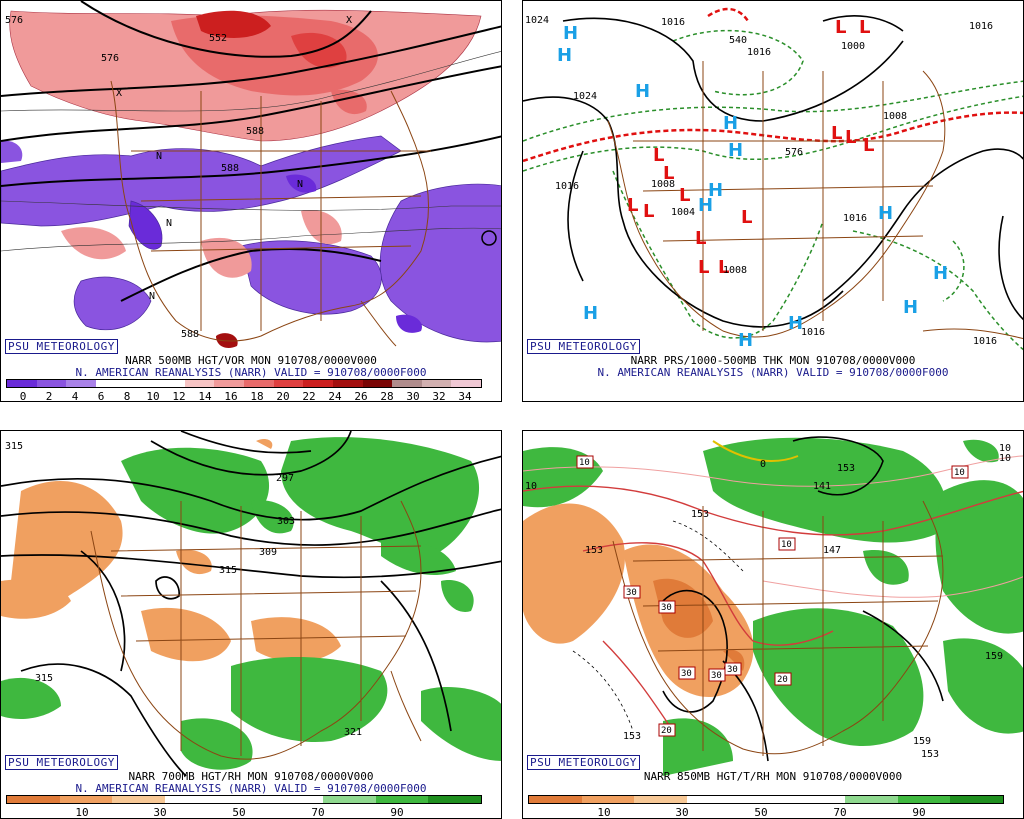  What do you see at coordinates (283, 396) in the screenshot?
I see `colorbar-tick: 20` at bounding box center [283, 396].